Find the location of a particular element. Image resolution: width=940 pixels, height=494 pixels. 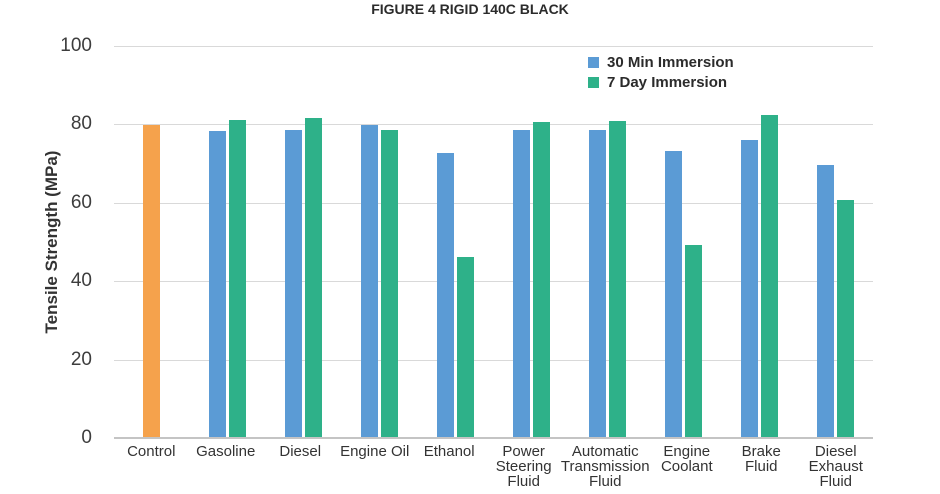

bar-brake-fluid-30-min-immersion is located at coordinates (749, 289).